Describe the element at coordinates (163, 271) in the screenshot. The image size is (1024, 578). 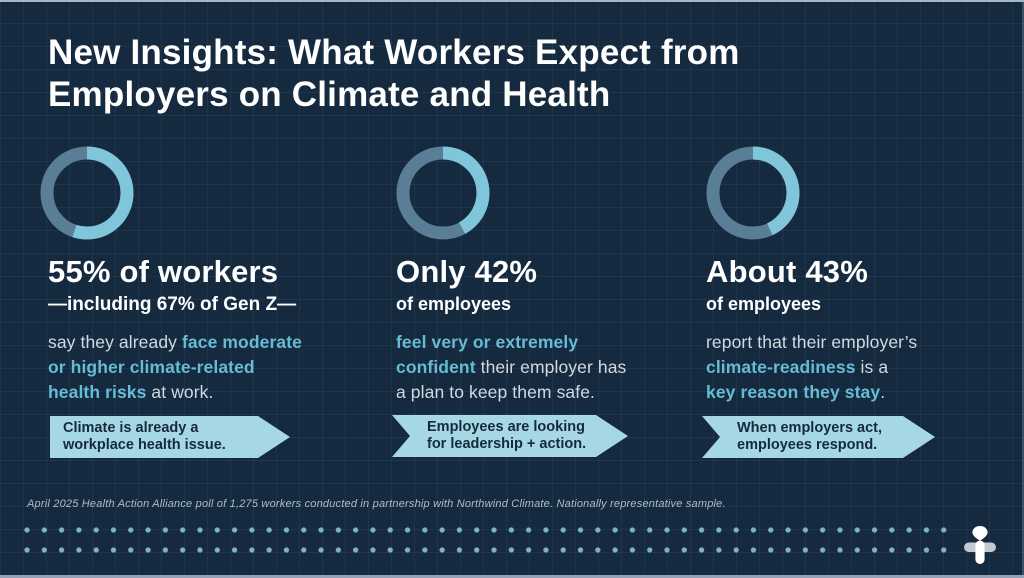
I see `stat-headline: 55% of workers` at that location.